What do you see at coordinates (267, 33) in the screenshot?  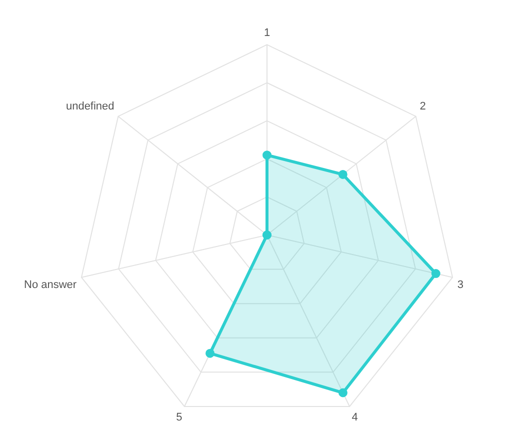 I see `spoke-label: 1` at bounding box center [267, 33].